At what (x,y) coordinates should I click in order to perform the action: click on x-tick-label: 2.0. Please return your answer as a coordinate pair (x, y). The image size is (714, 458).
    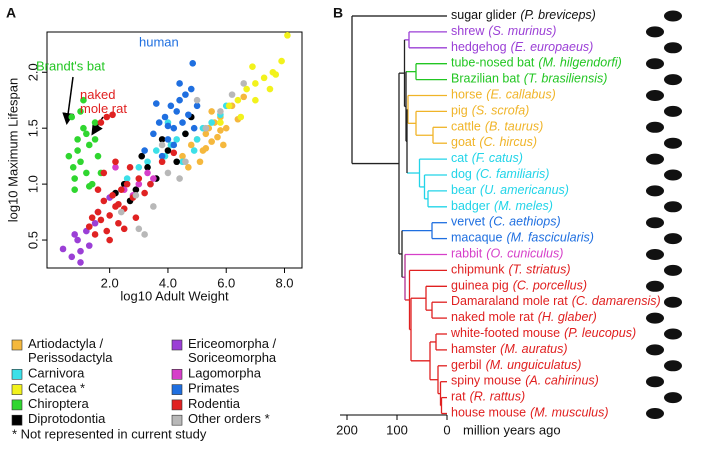
    Looking at the image, I should click on (110, 282).